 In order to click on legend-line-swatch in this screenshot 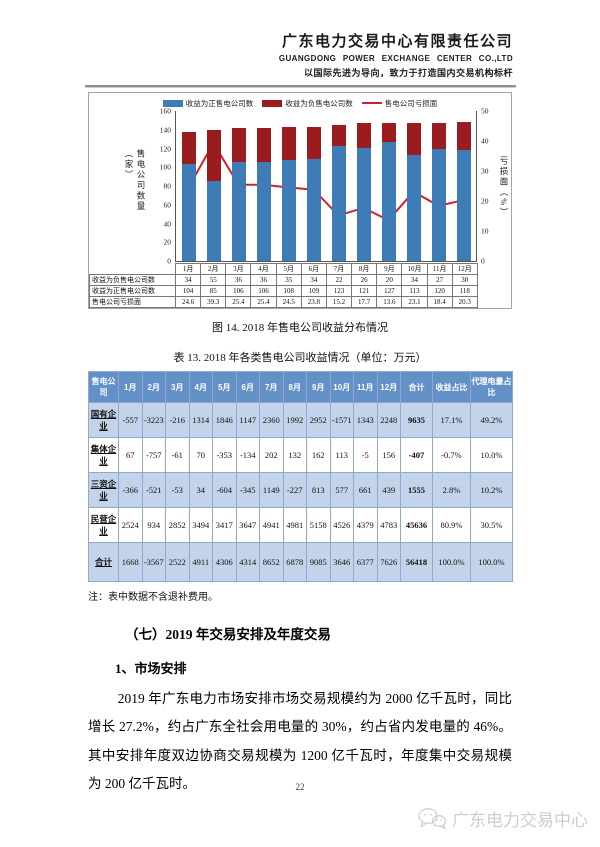, I will do `click(371, 103)`.